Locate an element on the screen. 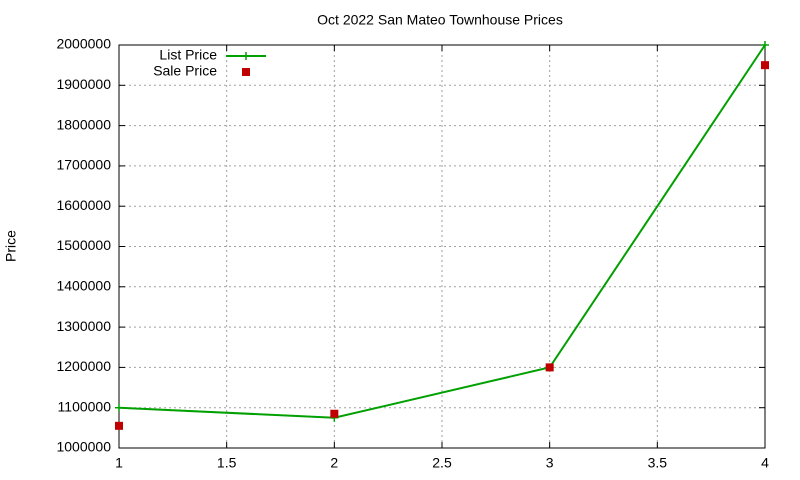 The width and height of the screenshot is (800, 480). x-tick-label: 3 is located at coordinates (550, 463).